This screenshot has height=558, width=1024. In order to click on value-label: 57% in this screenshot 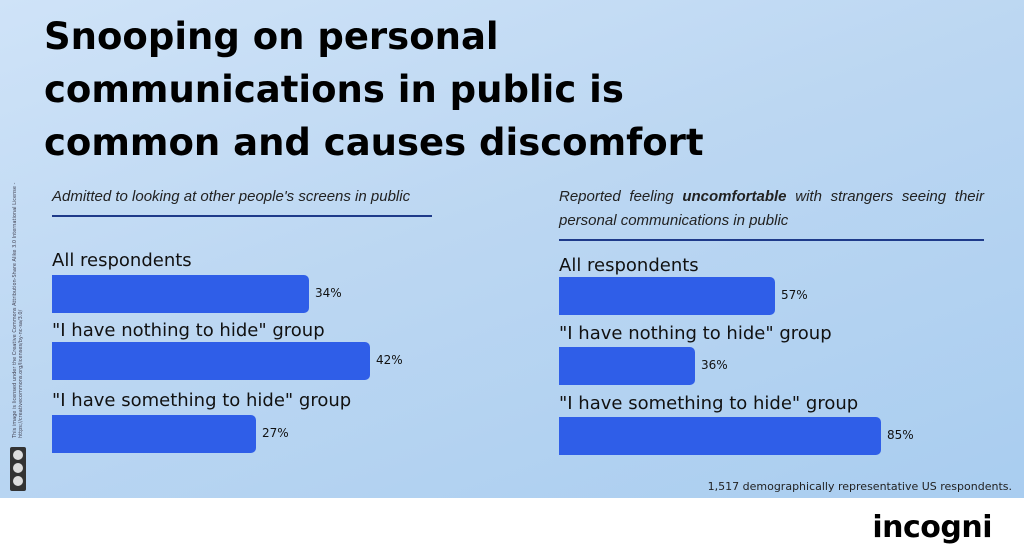, I will do `click(794, 295)`.